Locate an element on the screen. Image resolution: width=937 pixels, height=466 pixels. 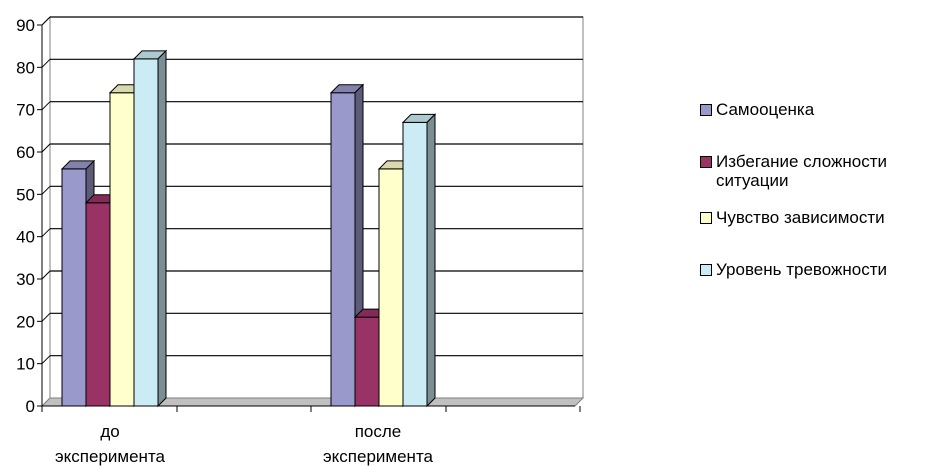
y-tick-label: 50 is located at coordinates (25, 194).